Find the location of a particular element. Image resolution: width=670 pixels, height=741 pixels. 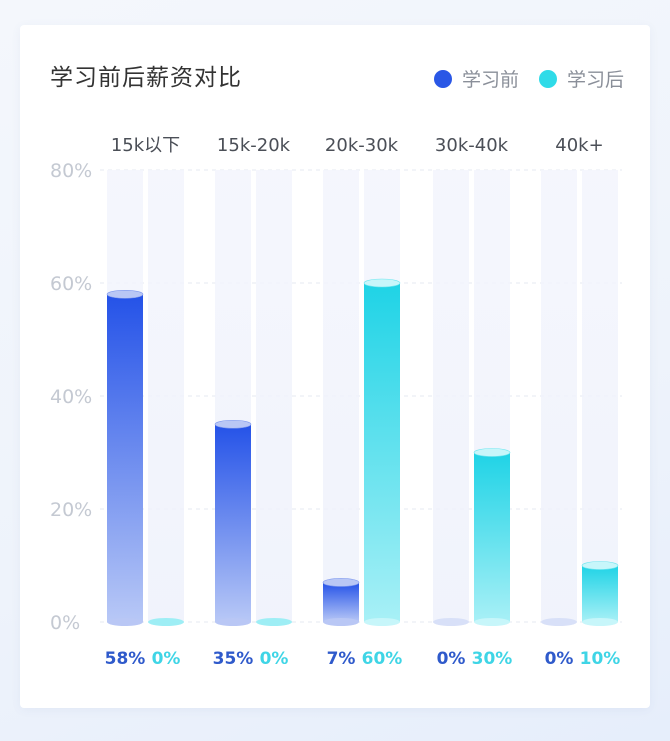

y-tick-label: 40% is located at coordinates (71, 397).